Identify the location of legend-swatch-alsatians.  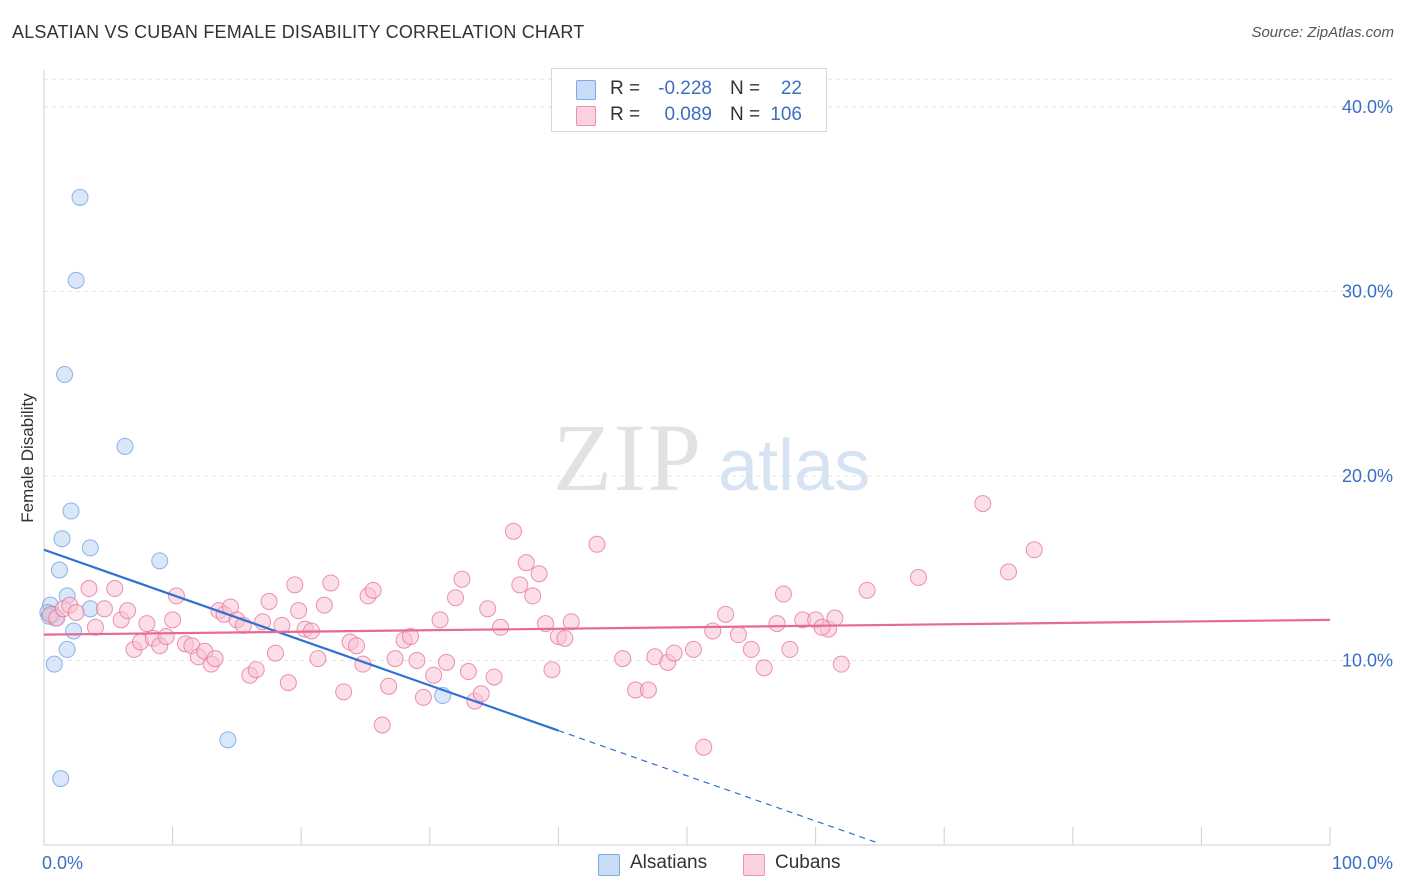
(586, 90).